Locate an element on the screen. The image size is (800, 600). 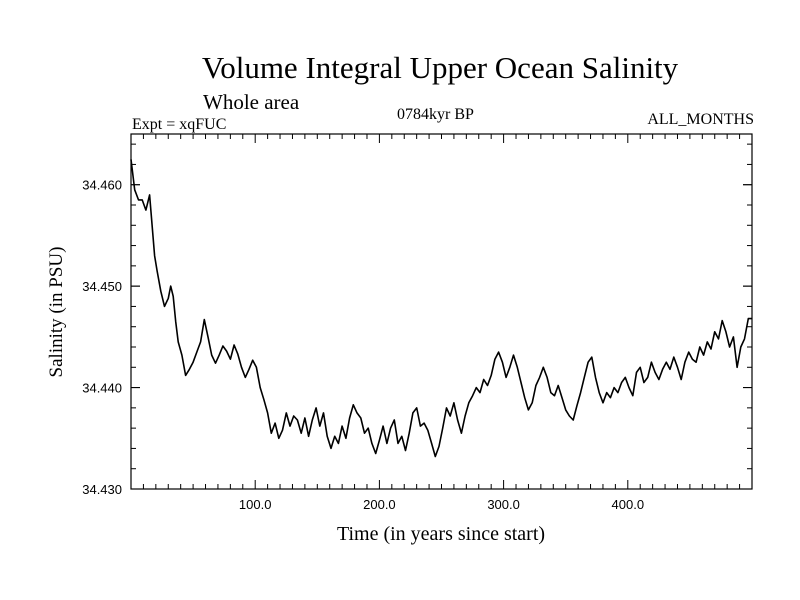
y-tick-label: 34.460 is located at coordinates (102, 185).